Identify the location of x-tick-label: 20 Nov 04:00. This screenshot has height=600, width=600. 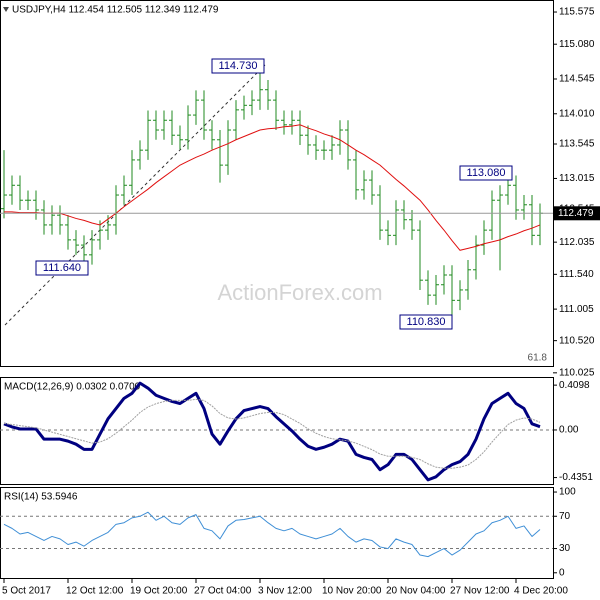
(416, 591).